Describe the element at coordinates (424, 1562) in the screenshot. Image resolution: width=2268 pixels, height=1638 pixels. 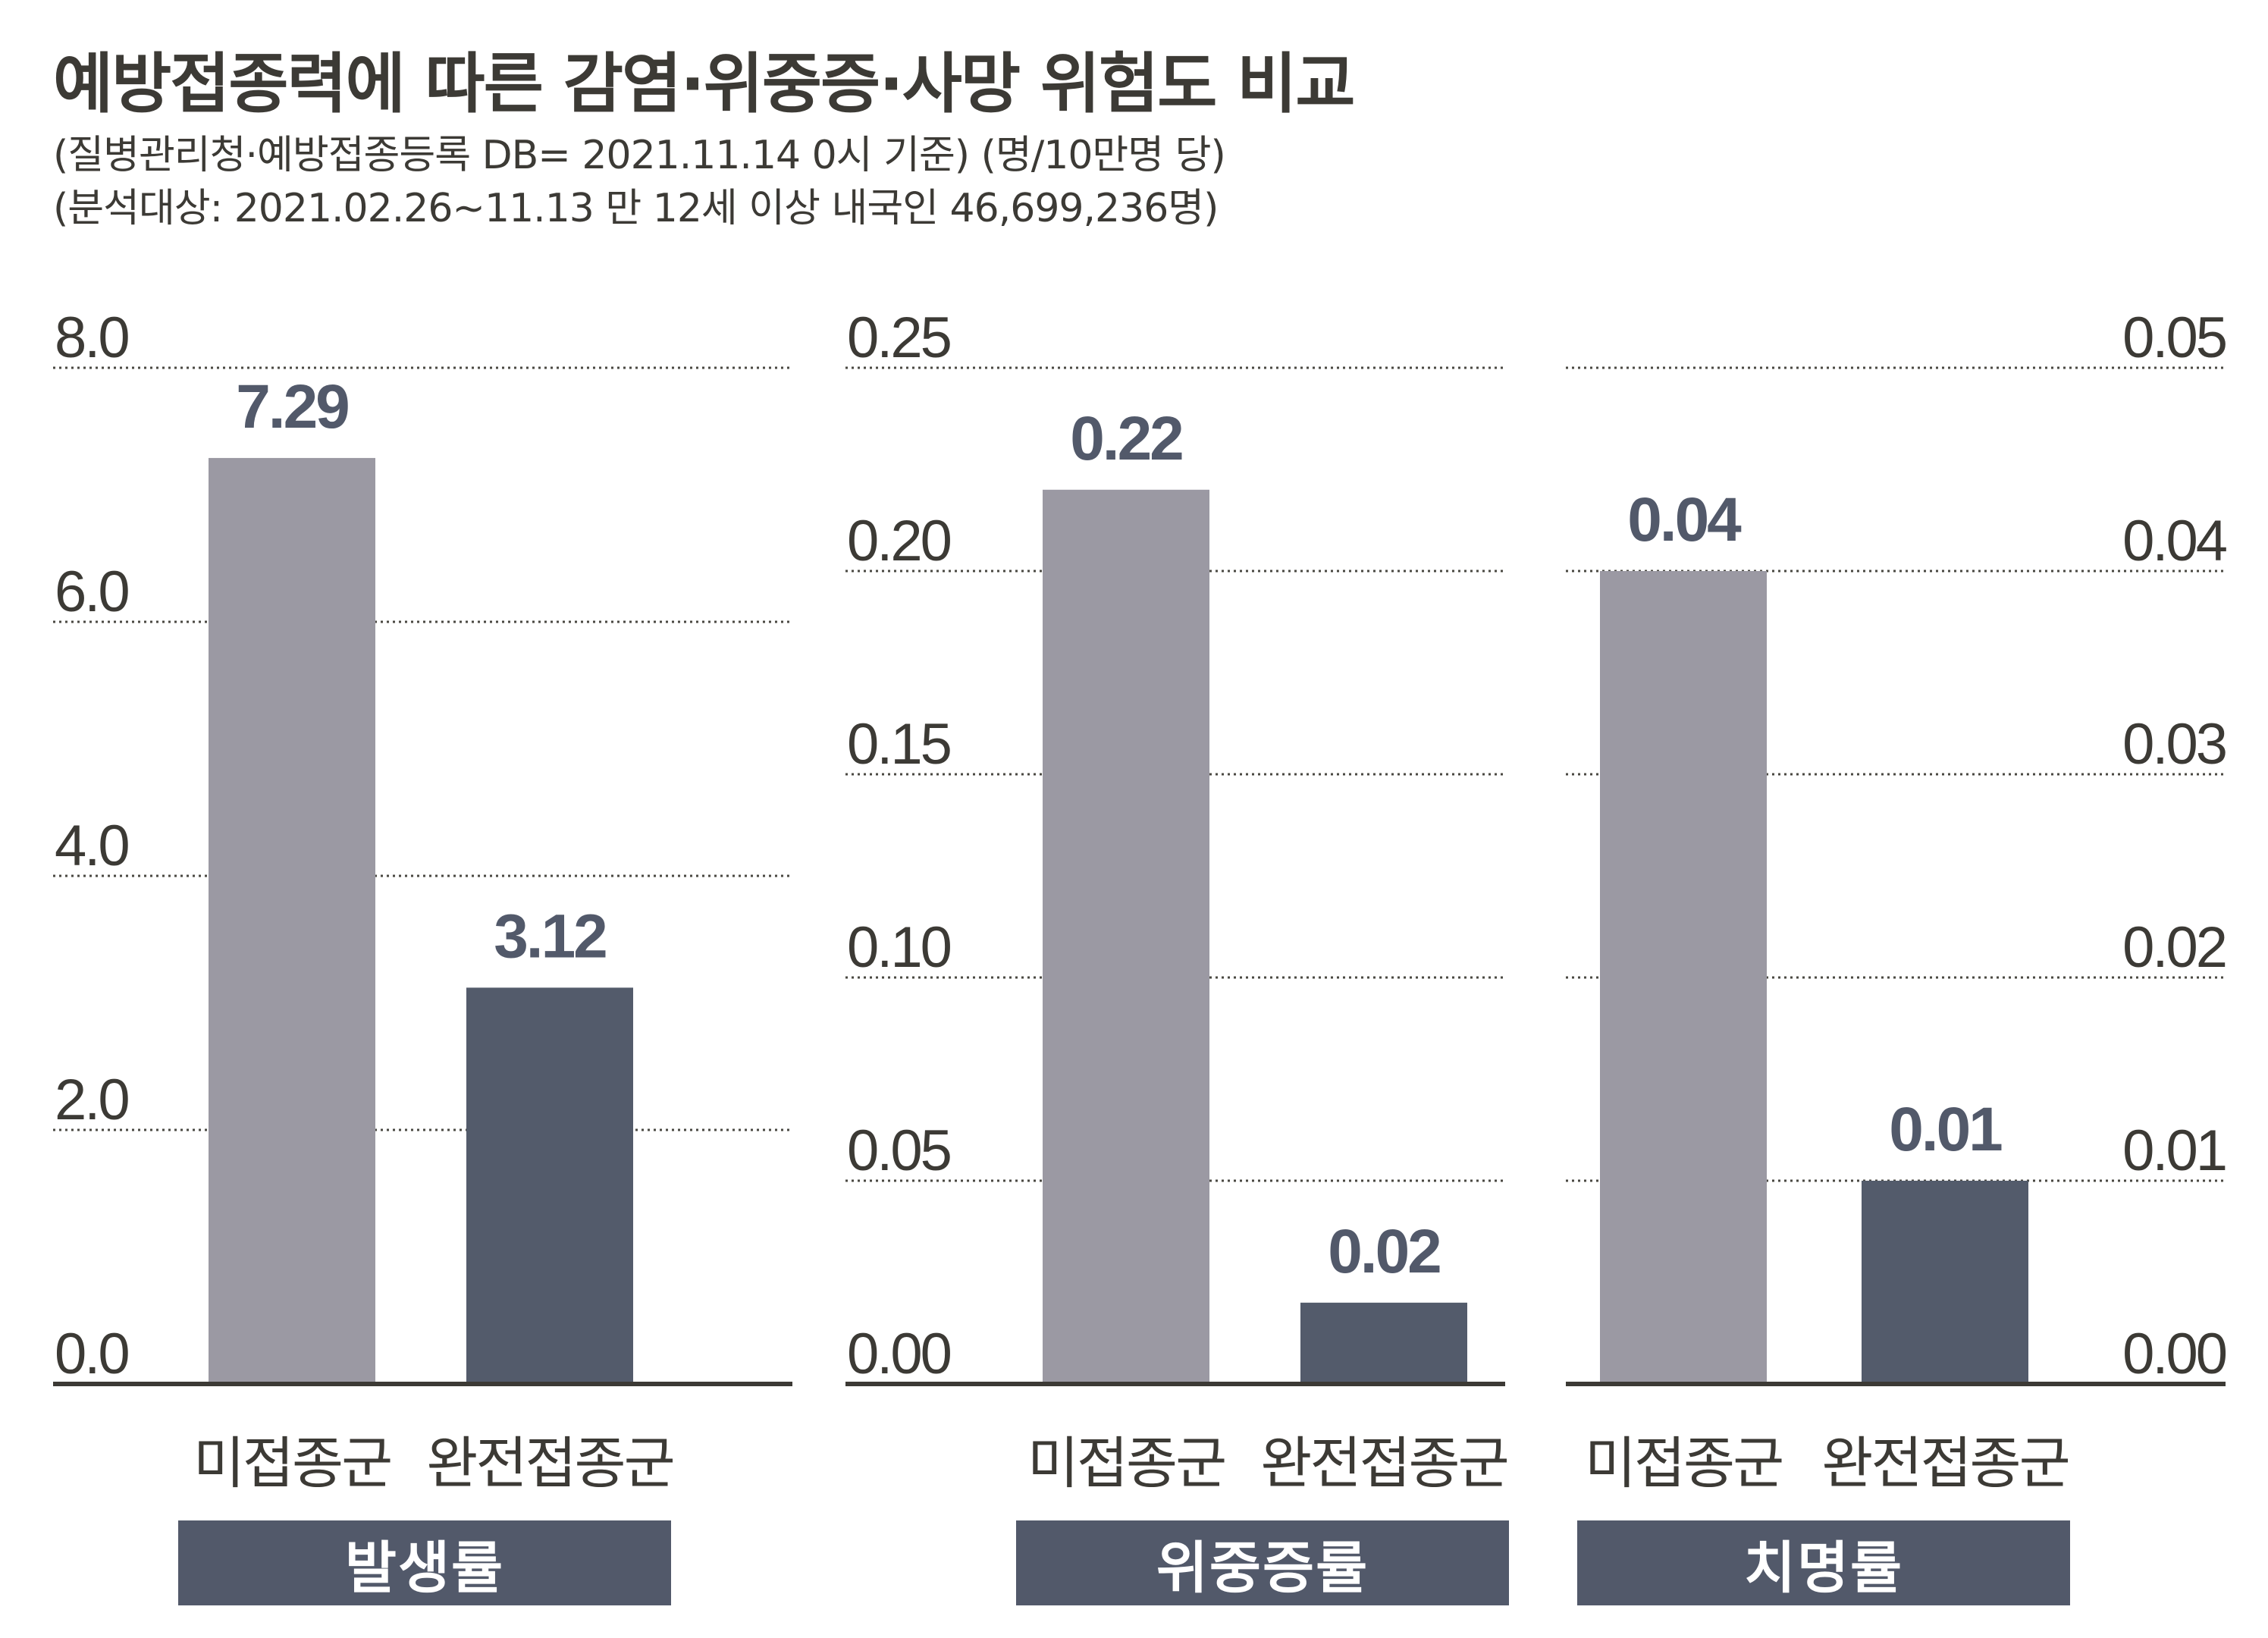
I see `panel-title-badge: 발생률` at that location.